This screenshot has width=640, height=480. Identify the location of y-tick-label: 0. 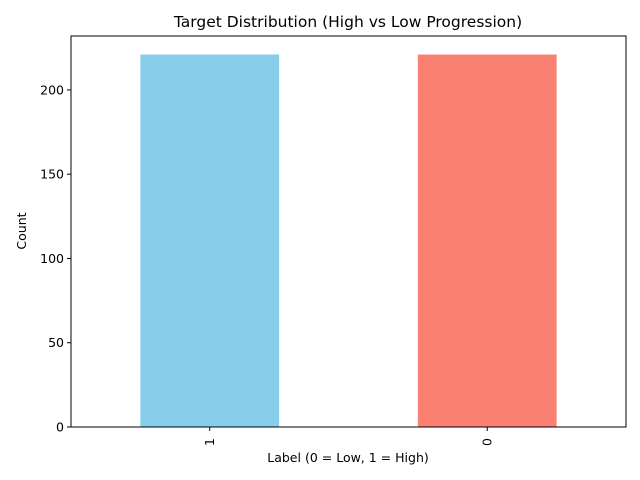
(60, 427).